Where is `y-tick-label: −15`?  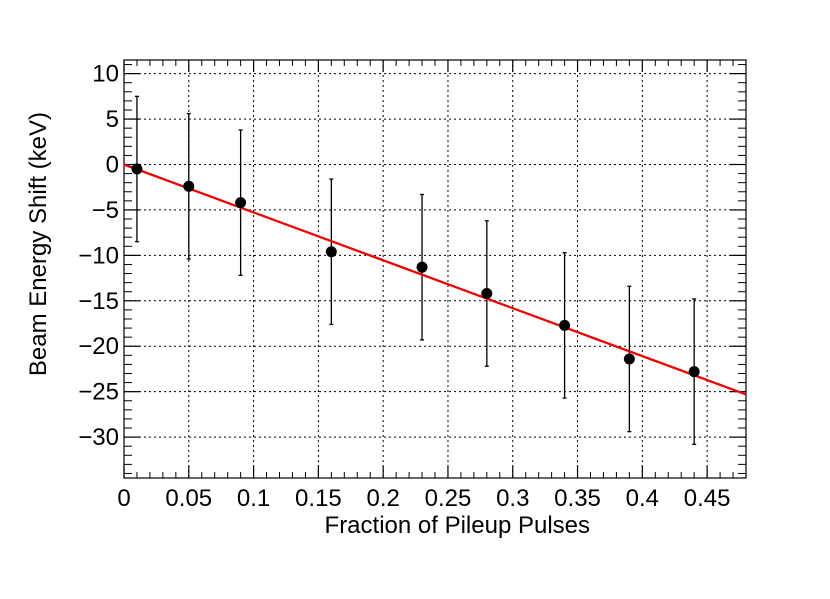
y-tick-label: −15 is located at coordinates (98, 301).